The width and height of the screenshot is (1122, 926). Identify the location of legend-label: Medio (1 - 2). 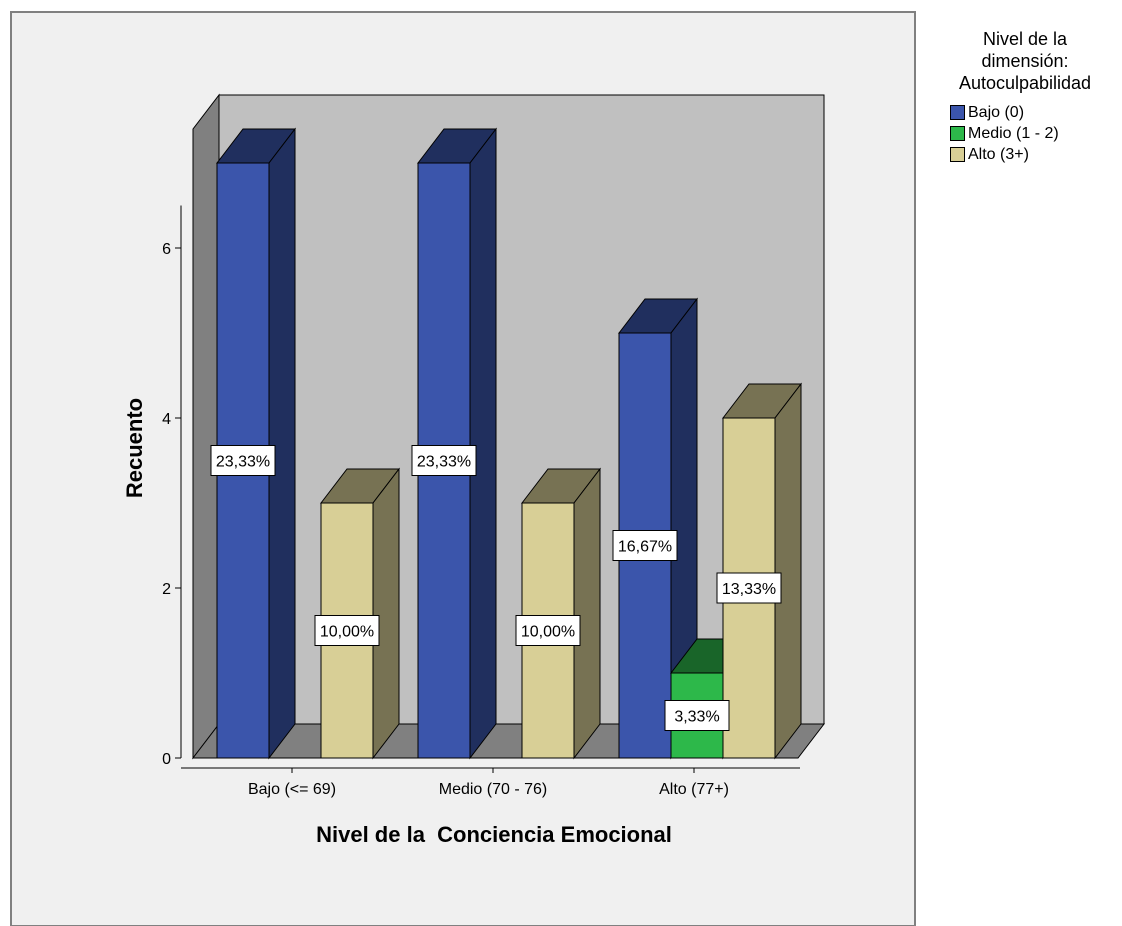
(1013, 133).